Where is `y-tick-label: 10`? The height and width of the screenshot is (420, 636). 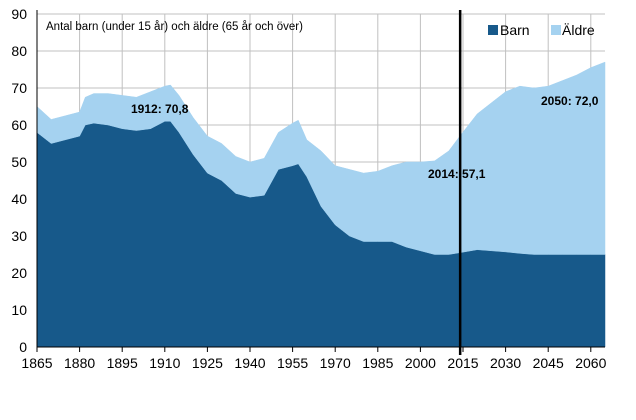 y-tick-label: 10 is located at coordinates (19, 310).